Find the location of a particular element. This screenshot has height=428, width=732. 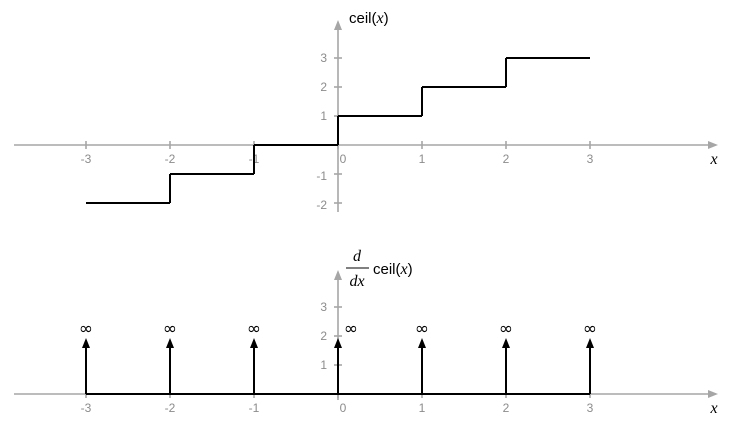

y-axis-label-numerator: d is located at coordinates (357, 256).